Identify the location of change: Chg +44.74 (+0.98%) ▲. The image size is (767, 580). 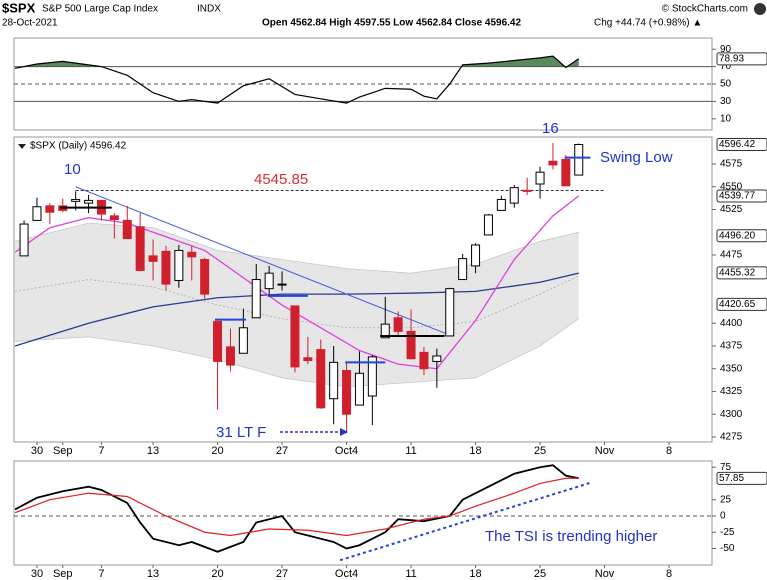
(648, 23).